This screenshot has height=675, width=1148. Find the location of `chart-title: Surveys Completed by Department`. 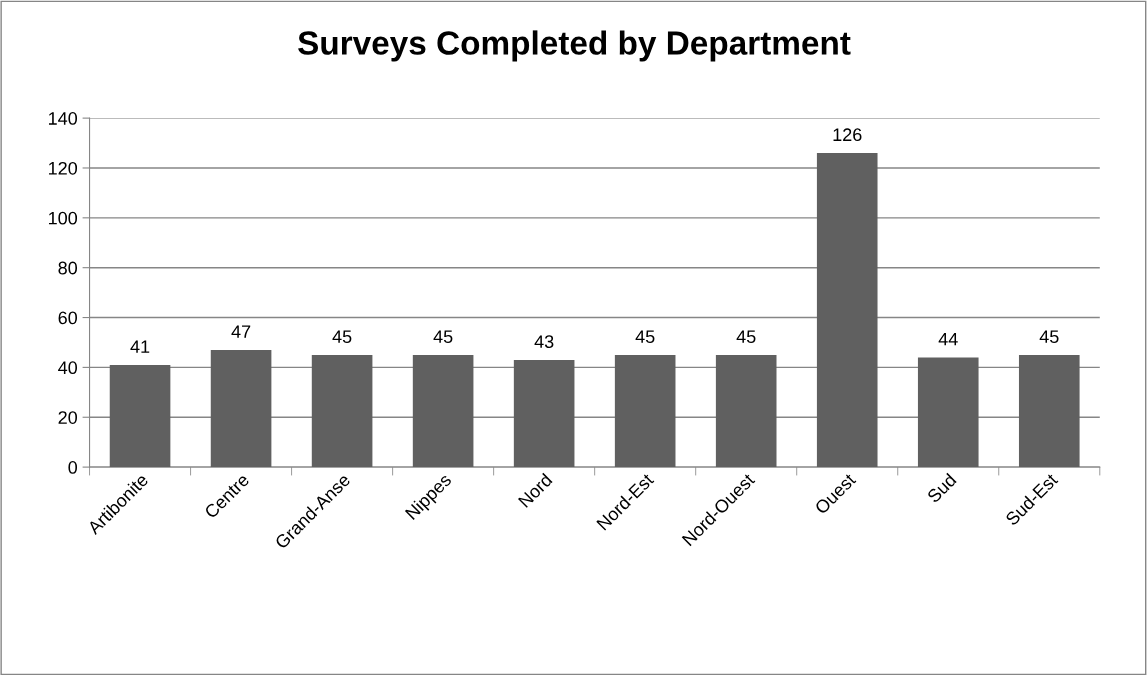

chart-title: Surveys Completed by Department is located at coordinates (574, 46).